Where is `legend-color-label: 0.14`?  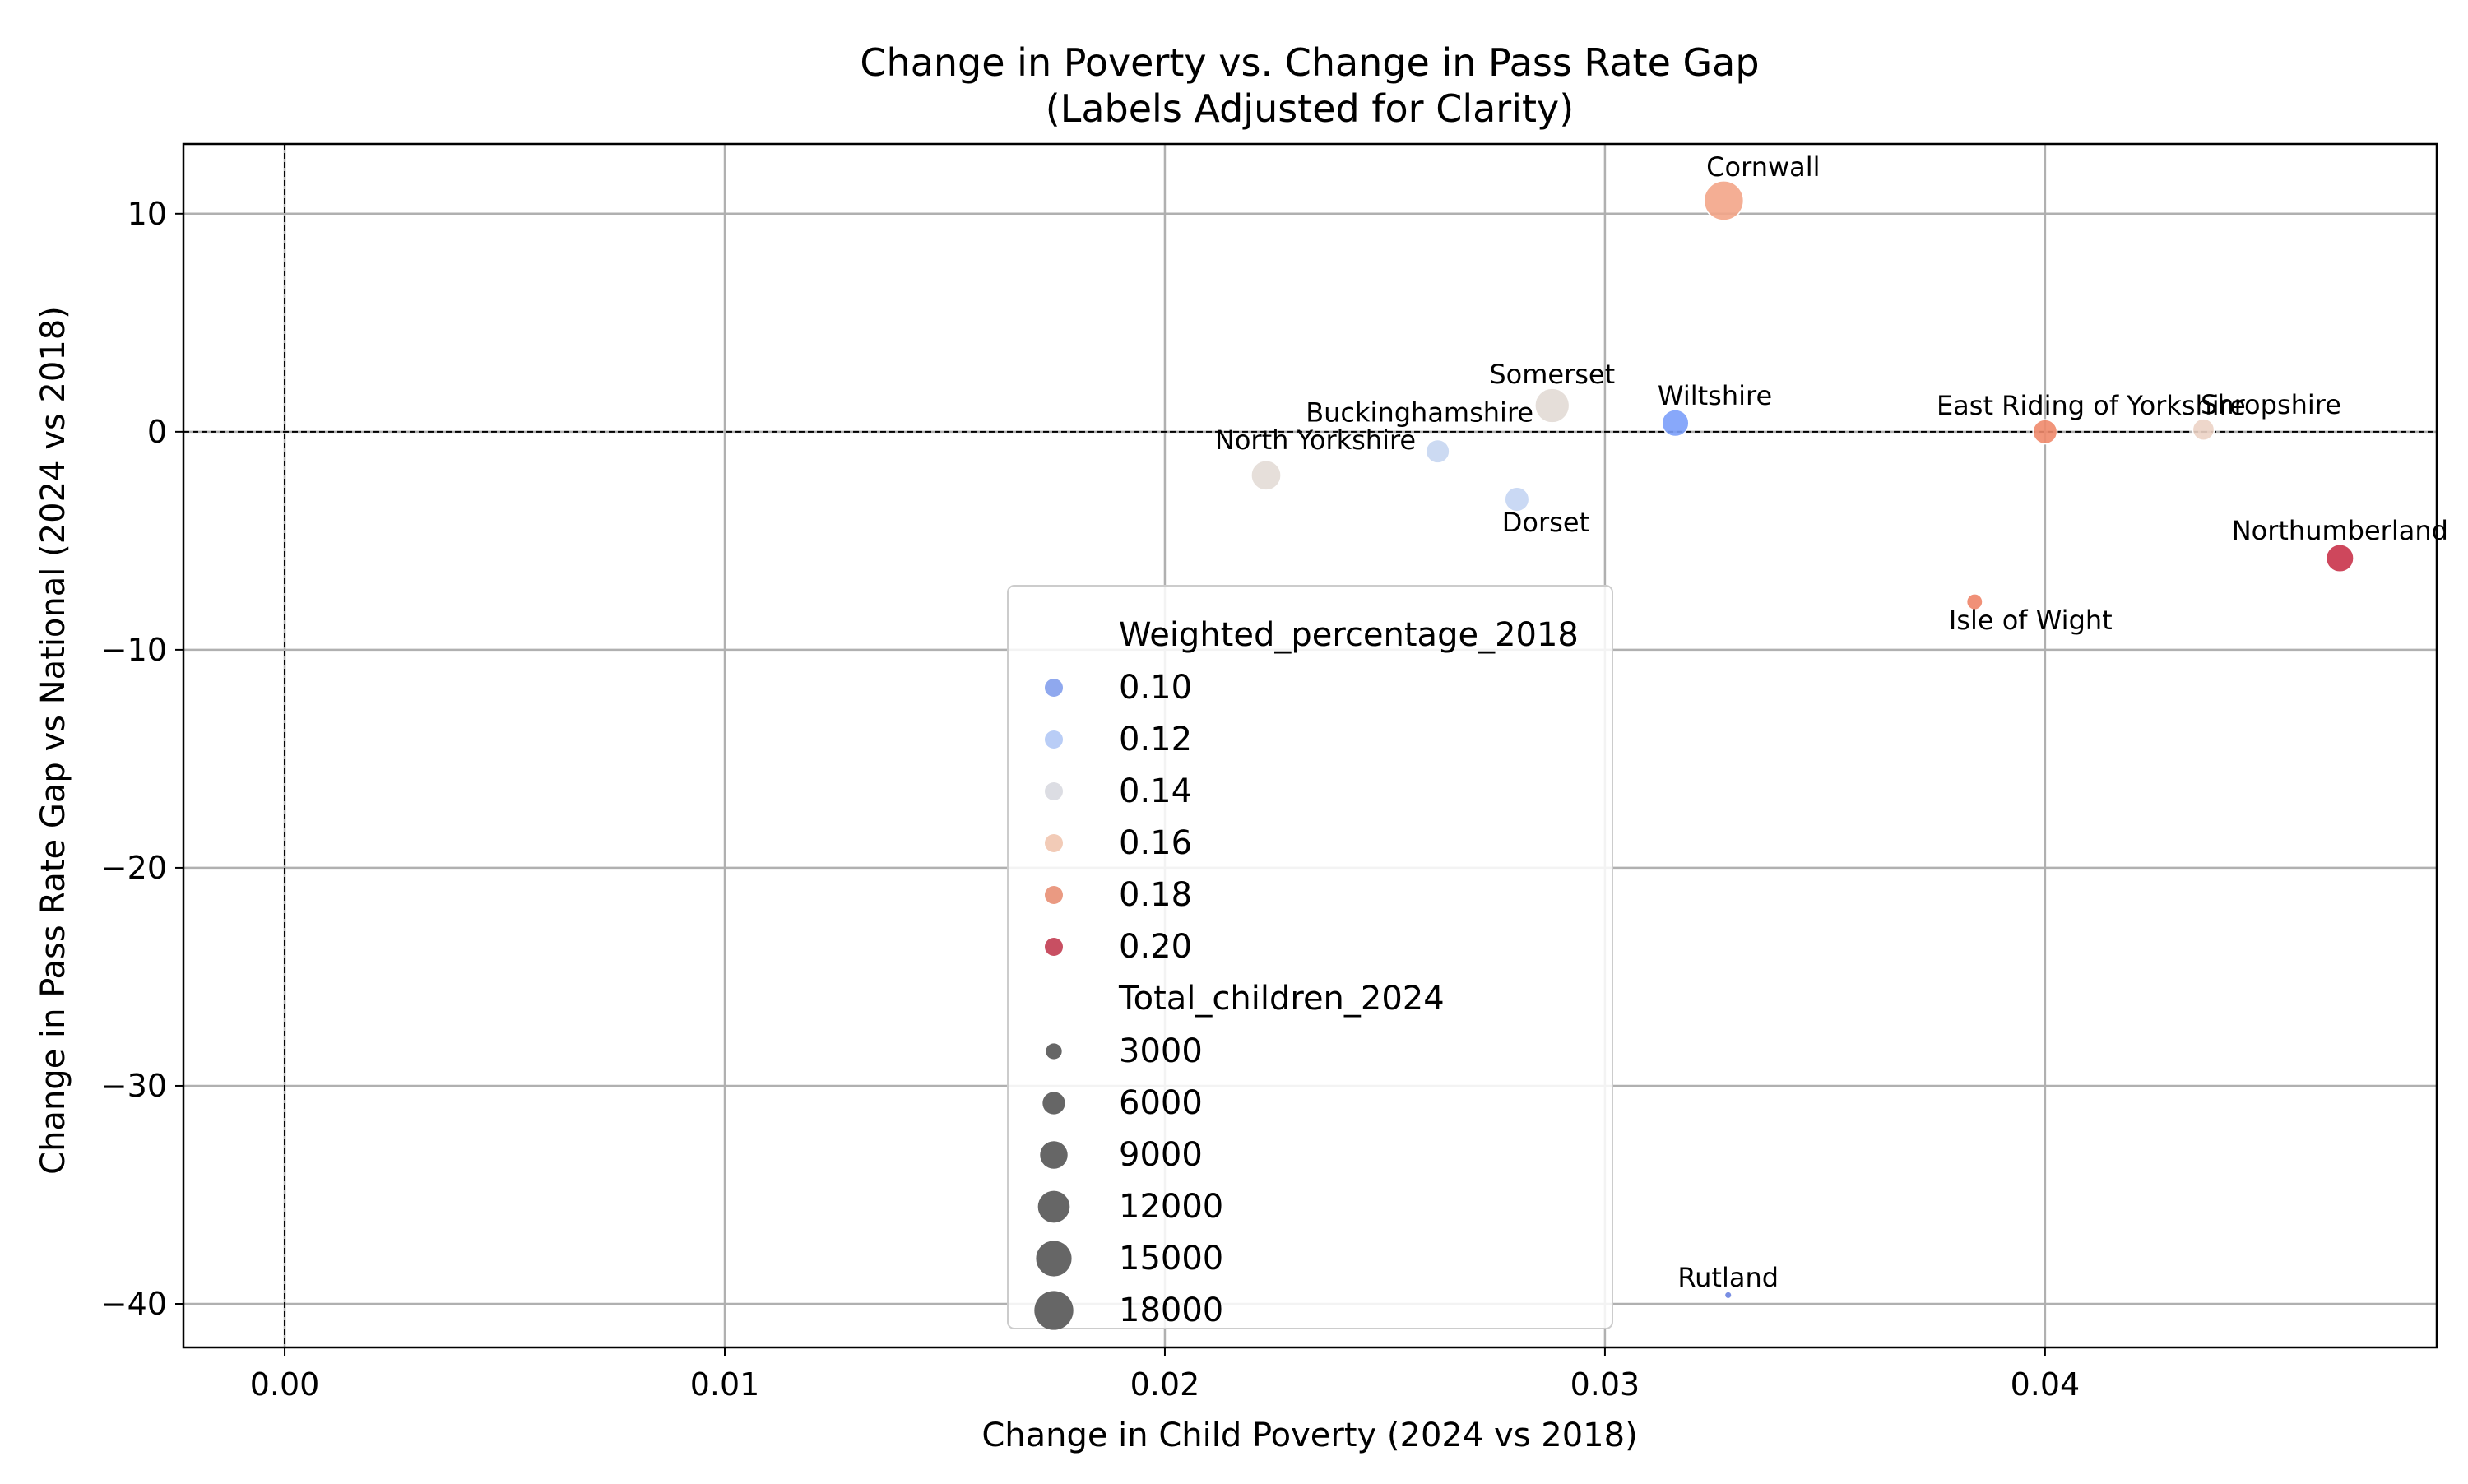 legend-color-label: 0.14 is located at coordinates (1155, 791).